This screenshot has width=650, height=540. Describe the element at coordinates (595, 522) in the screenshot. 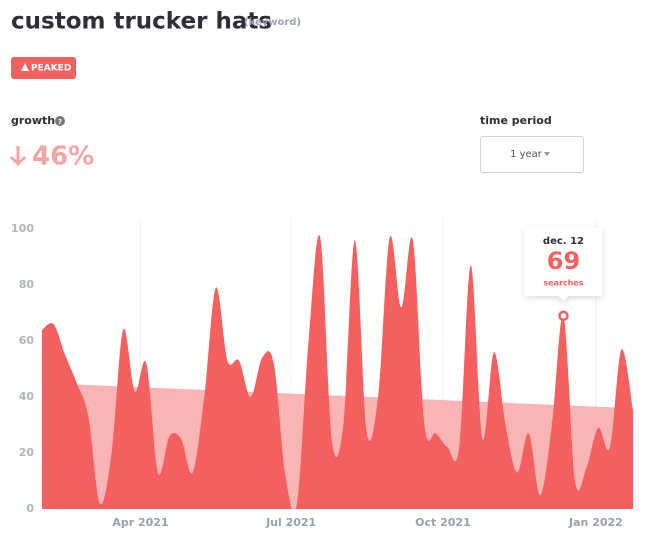

I see `x-tick-label: Jan 2022` at that location.